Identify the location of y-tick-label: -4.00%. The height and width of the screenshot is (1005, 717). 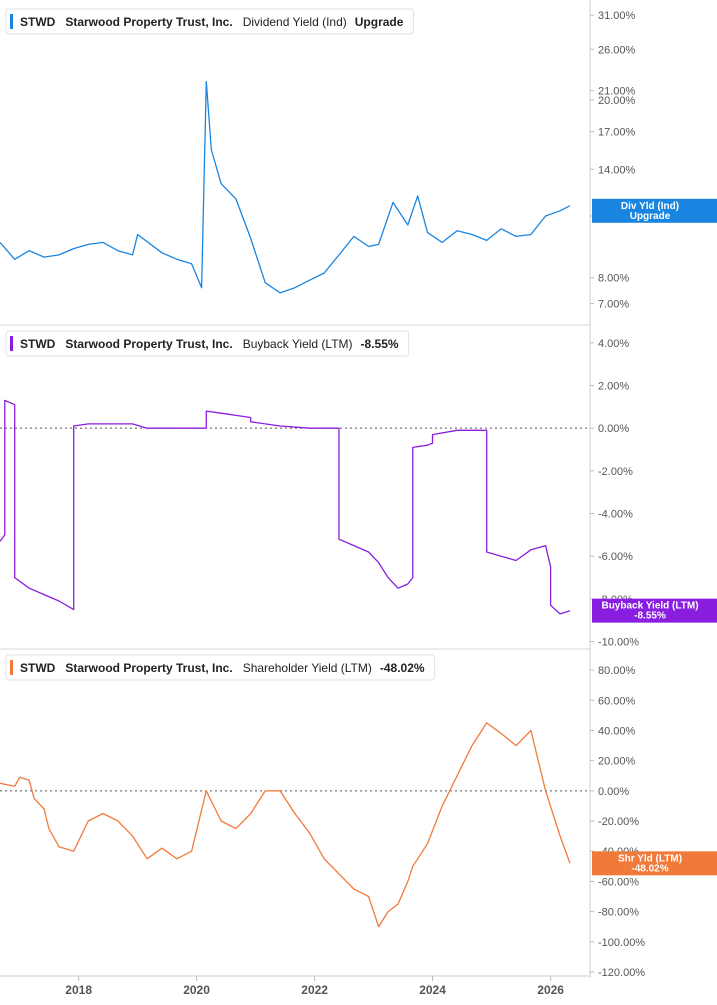
(615, 515).